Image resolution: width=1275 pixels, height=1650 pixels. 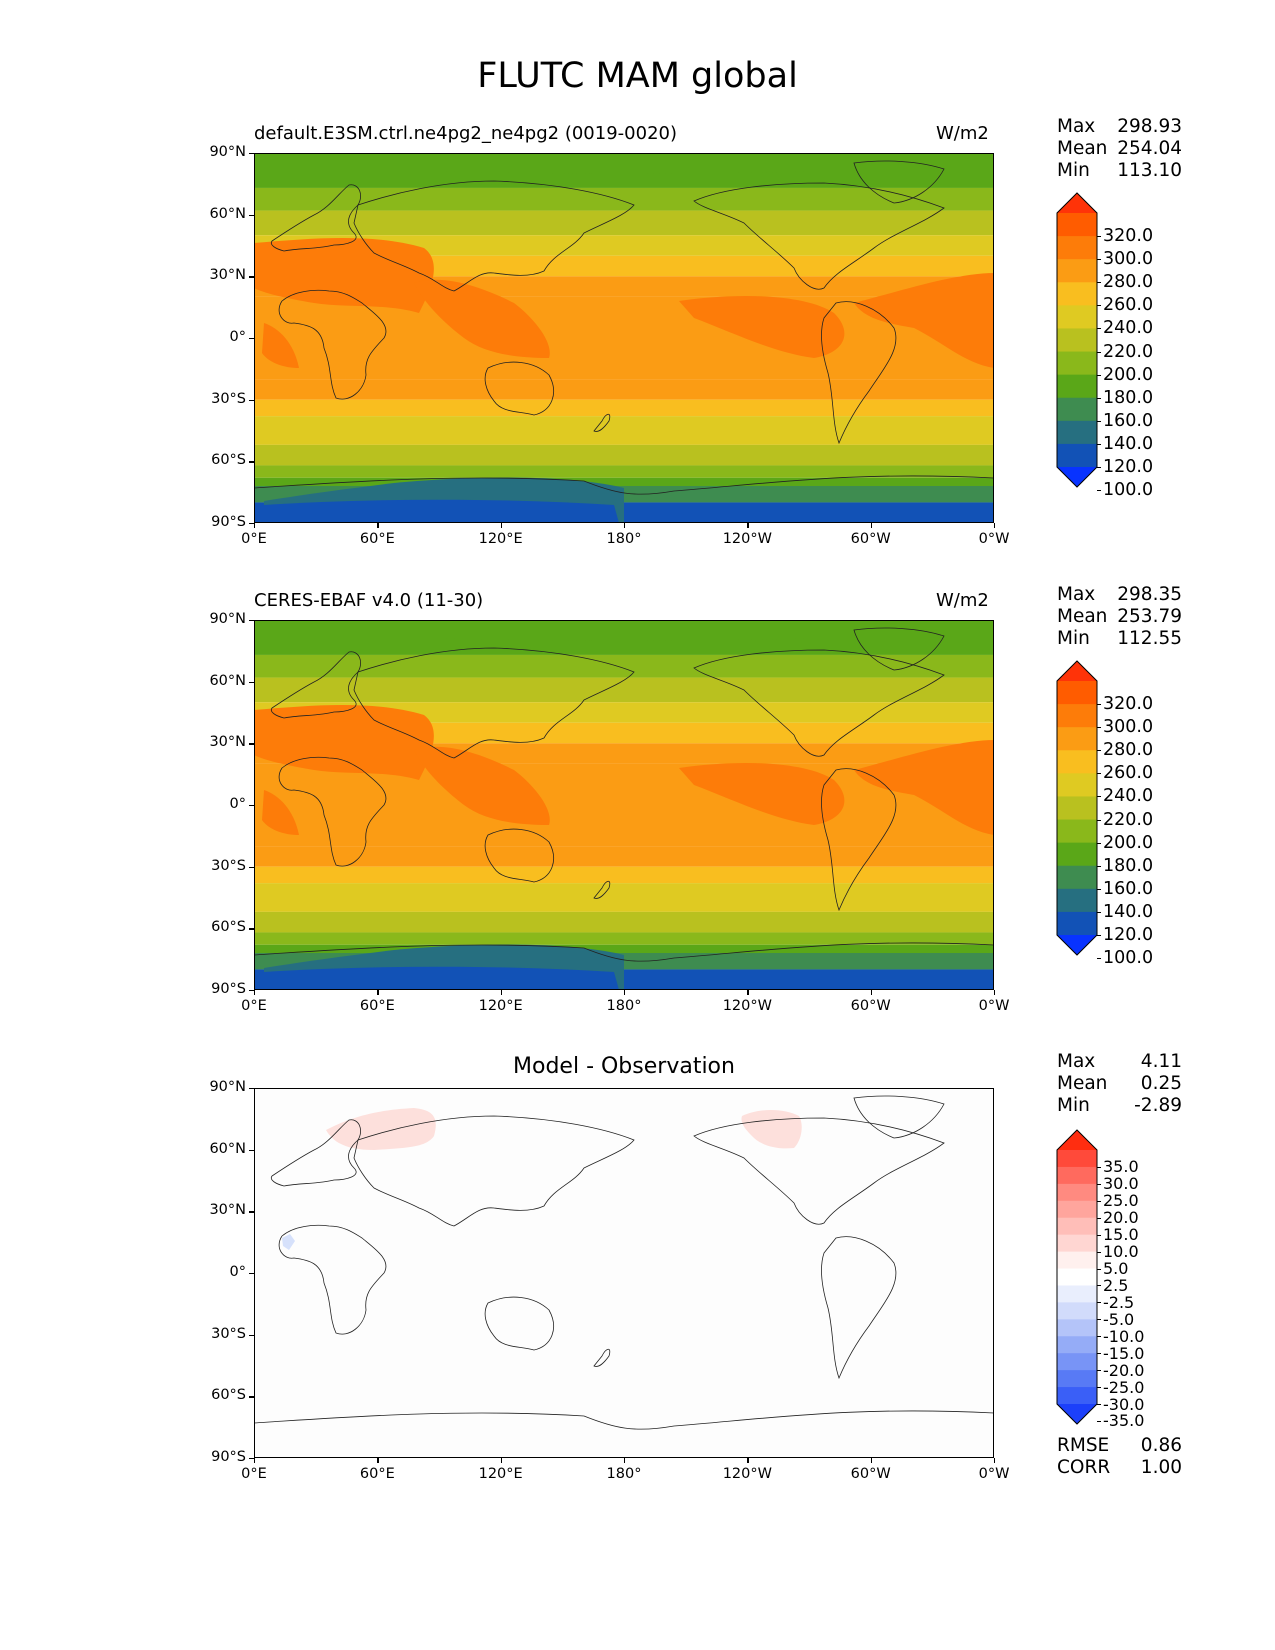 I want to click on colorbar-level-label: 120.0, so click(x=1128, y=467).